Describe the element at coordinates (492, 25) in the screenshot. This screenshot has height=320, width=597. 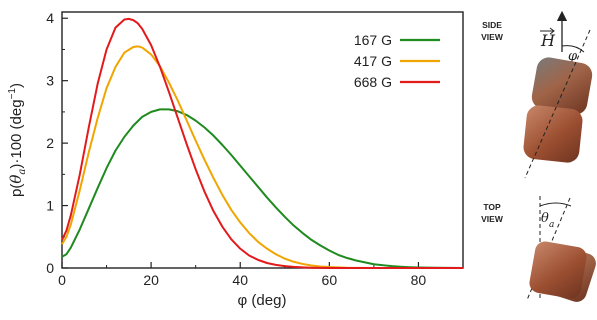
I see `side-view-label: SIDE` at that location.